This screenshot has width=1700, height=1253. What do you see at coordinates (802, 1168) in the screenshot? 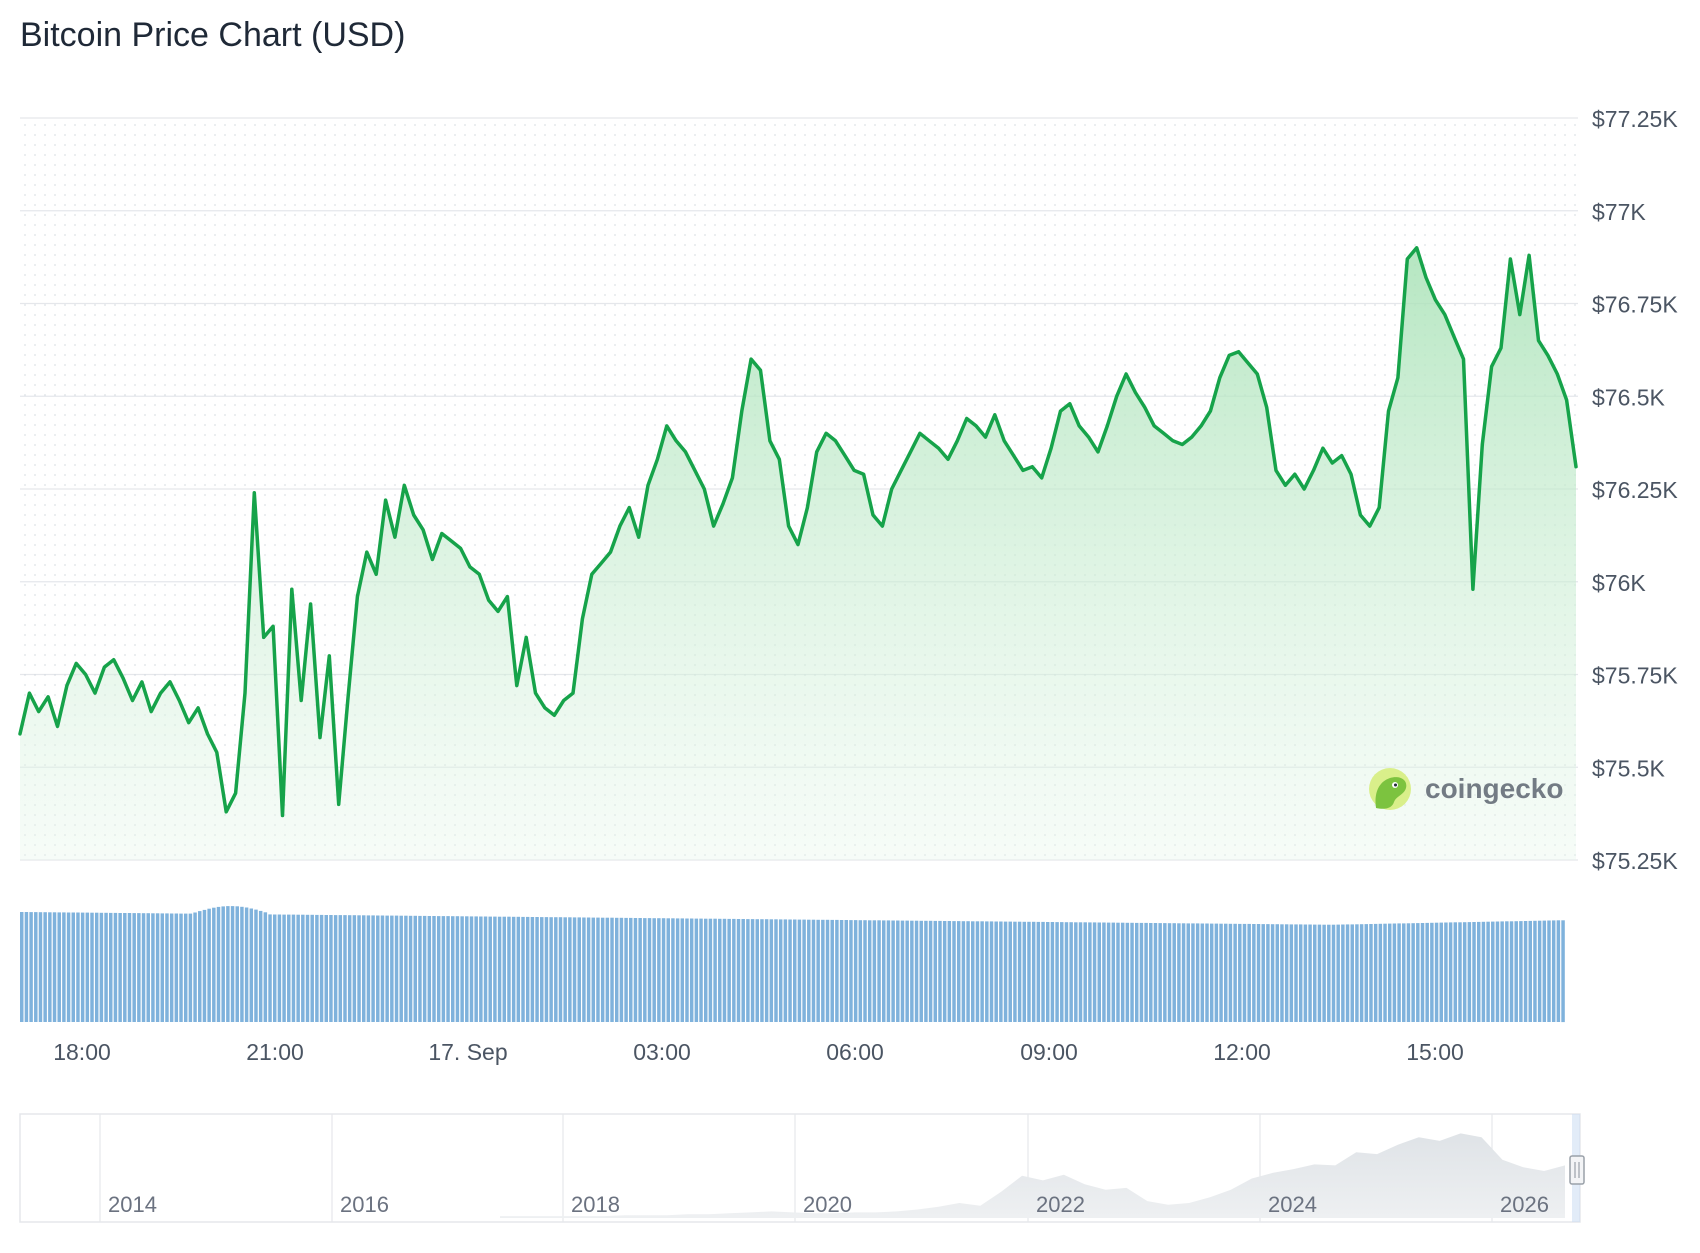
I see `navigator: 2014 2016 2018 2020 2022 2024 2026` at bounding box center [802, 1168].